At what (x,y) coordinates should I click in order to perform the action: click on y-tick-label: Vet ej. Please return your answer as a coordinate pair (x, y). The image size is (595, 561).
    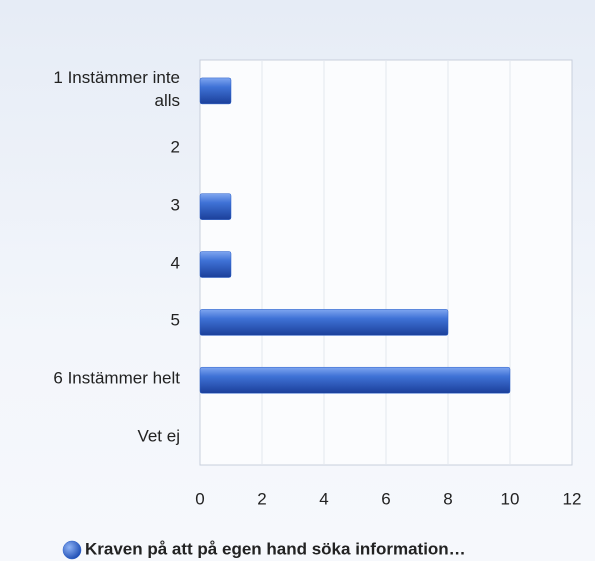
    Looking at the image, I should click on (158, 436).